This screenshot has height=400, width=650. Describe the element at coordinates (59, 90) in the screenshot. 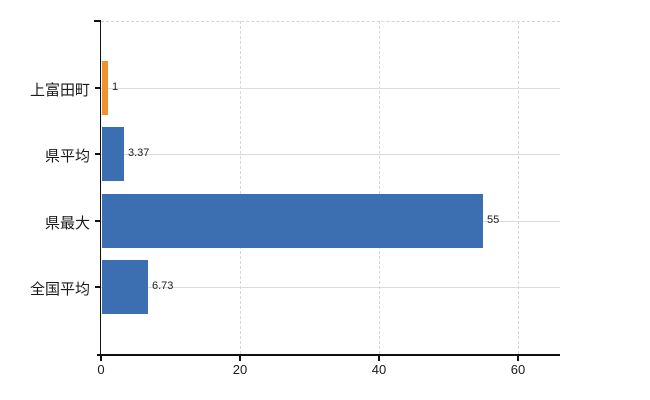

I see `category-label: 上富田町` at that location.